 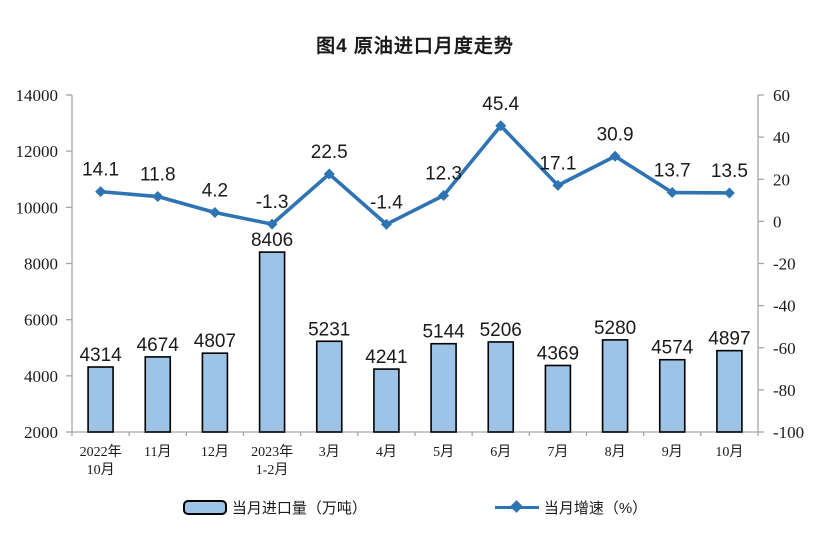 I want to click on bar-value-label: 5231, so click(x=329, y=329).